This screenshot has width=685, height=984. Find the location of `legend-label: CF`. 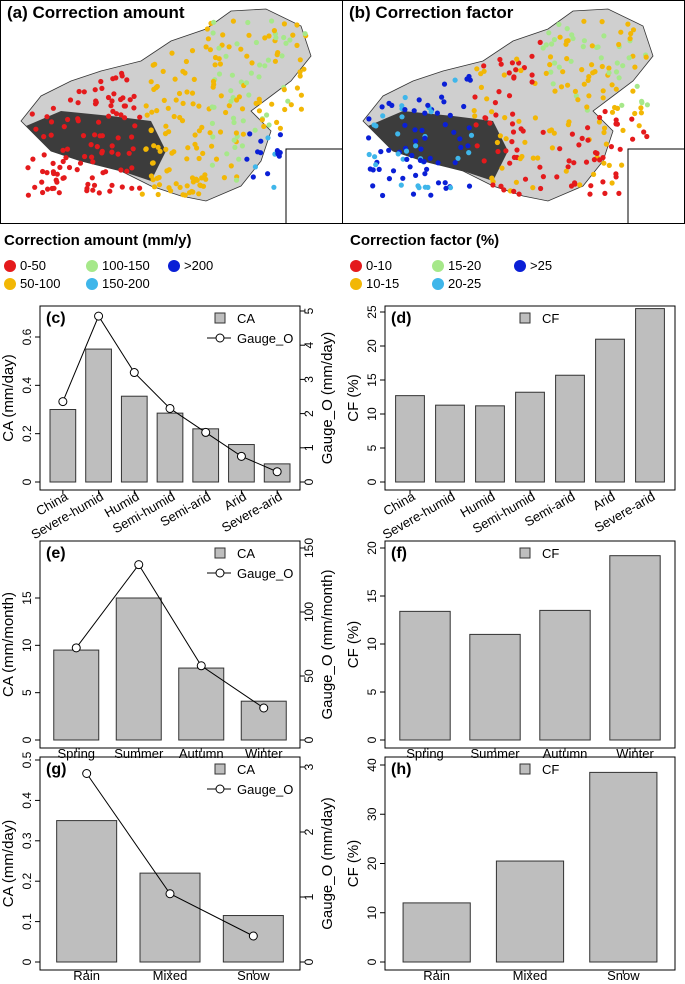

legend-label: CF is located at coordinates (550, 553).